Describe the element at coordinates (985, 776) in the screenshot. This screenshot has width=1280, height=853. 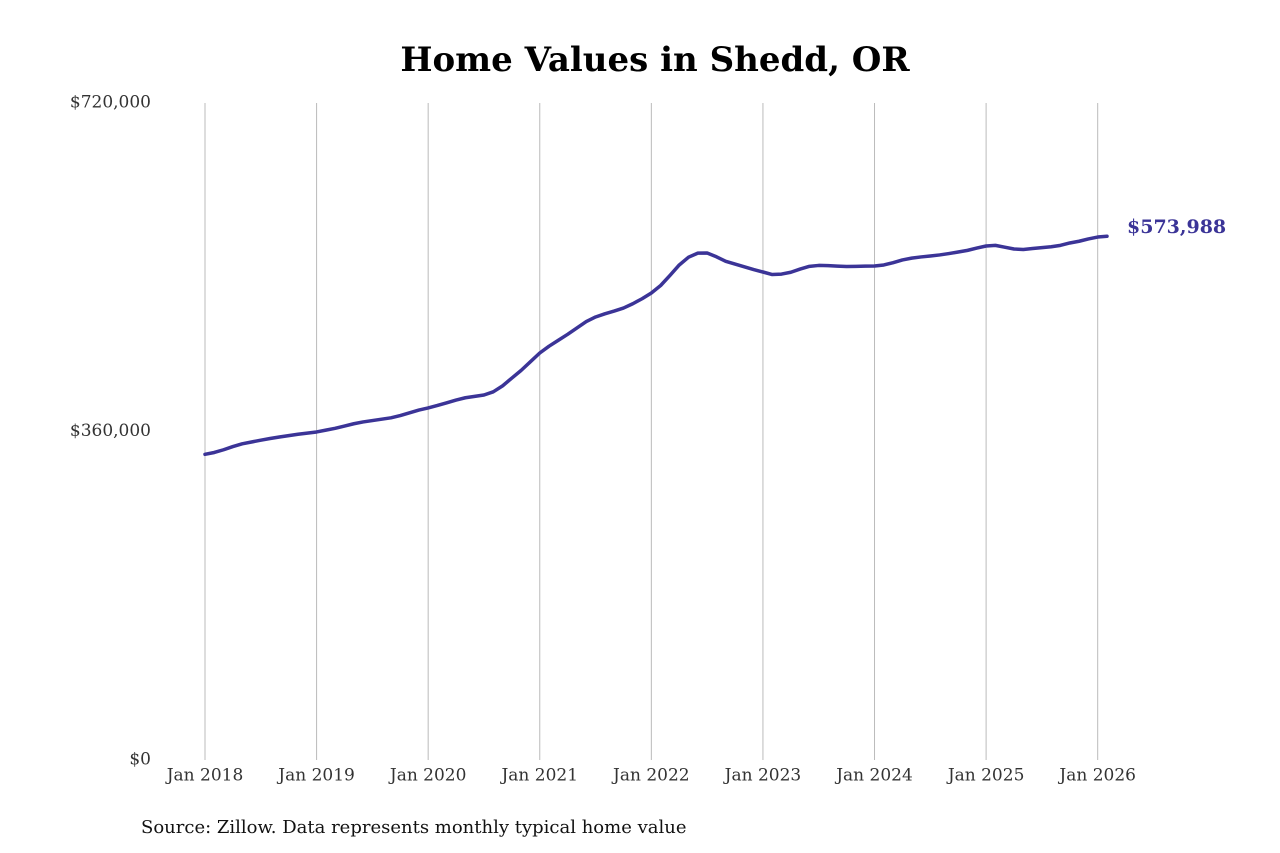
I see `x-tick-label: Jan 2025` at that location.